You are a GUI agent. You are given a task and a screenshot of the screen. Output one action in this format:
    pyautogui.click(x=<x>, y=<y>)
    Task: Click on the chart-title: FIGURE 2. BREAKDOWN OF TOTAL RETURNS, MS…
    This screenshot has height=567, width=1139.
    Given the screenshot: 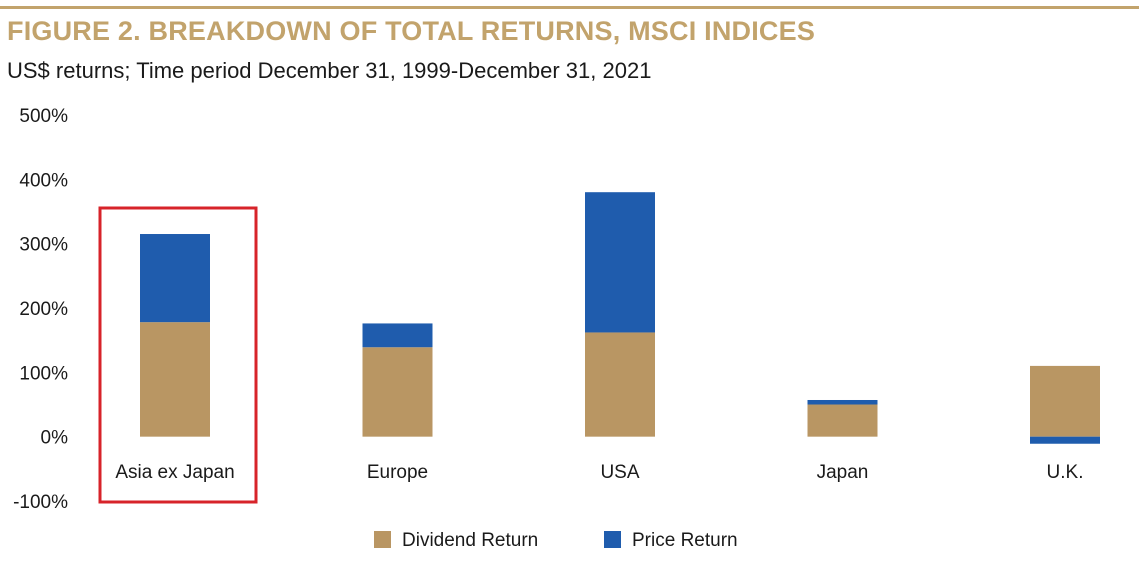 What is the action you would take?
    pyautogui.click(x=411, y=31)
    